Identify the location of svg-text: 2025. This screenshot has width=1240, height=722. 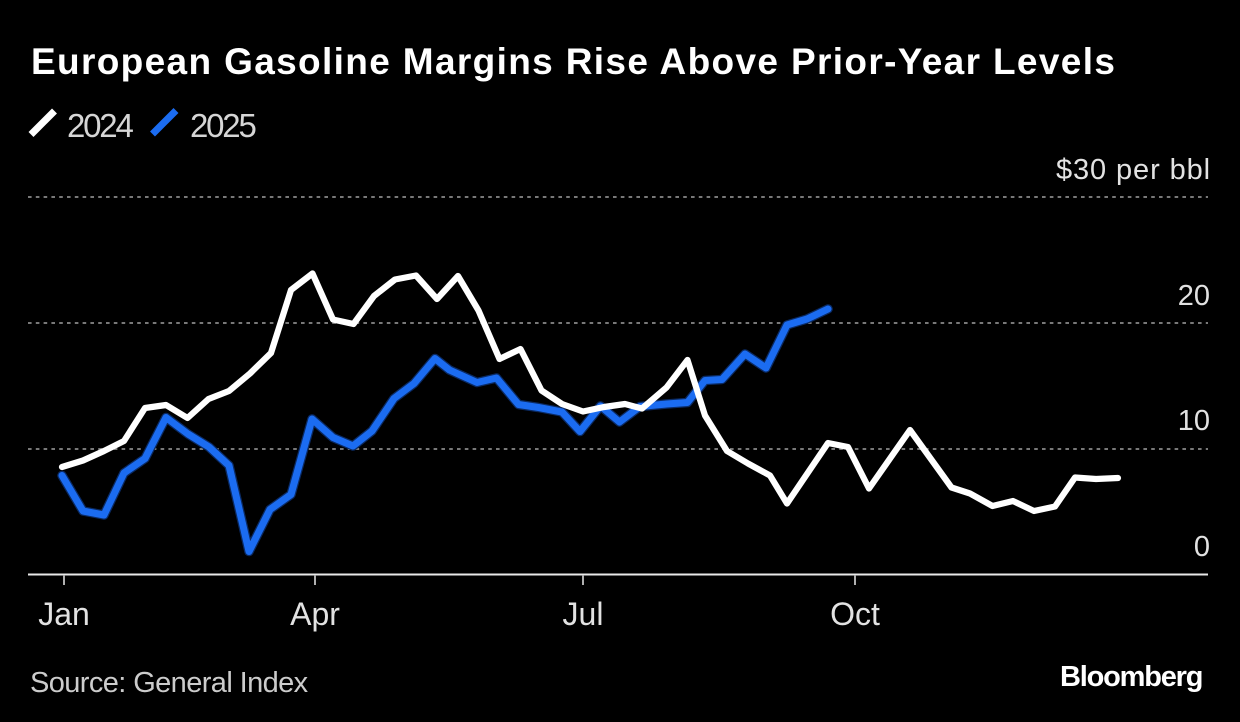
(222, 125).